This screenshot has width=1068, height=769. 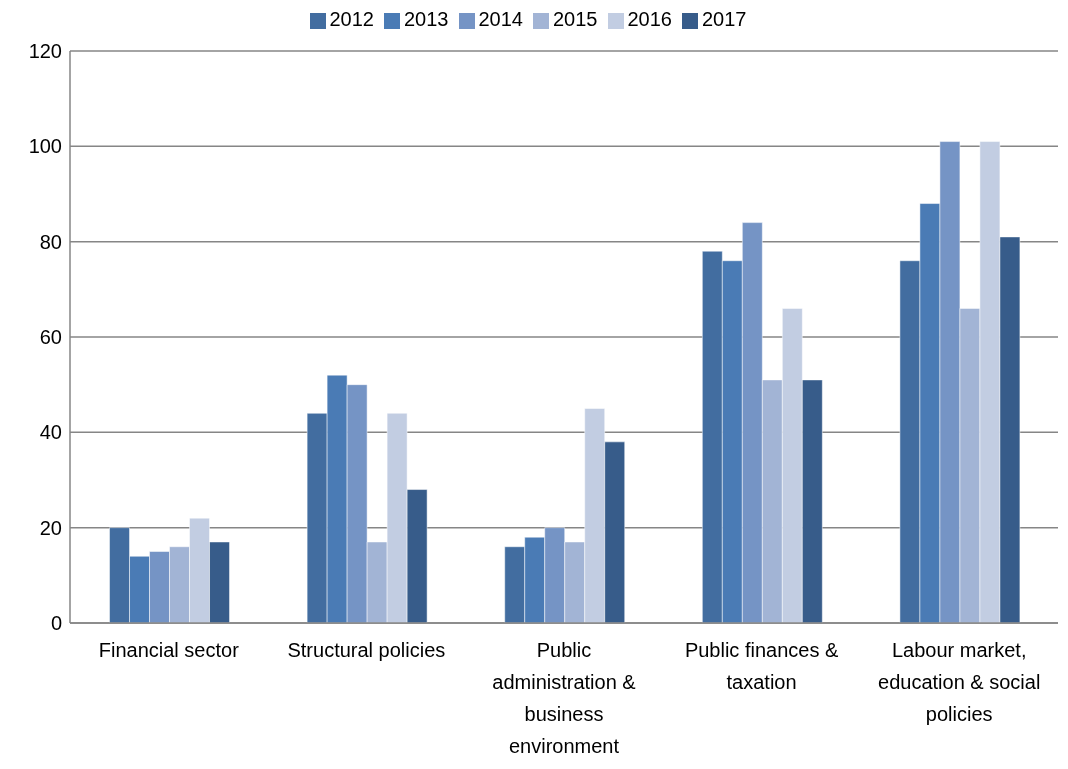 What do you see at coordinates (50, 241) in the screenshot?
I see `y-tick-label: 80` at bounding box center [50, 241].